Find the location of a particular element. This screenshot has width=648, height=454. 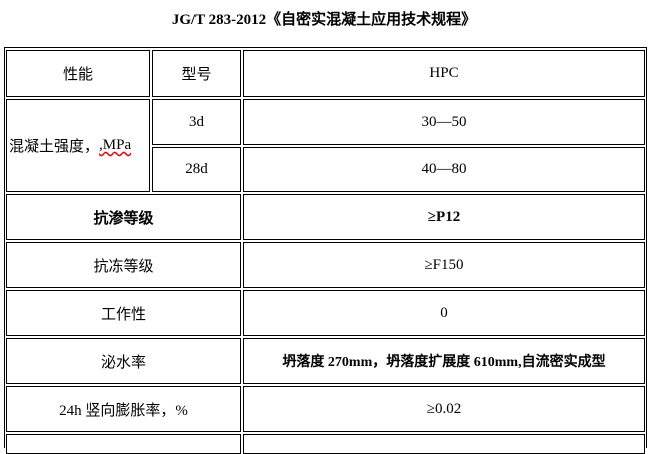

row-value: ≥F150 is located at coordinates (444, 265).